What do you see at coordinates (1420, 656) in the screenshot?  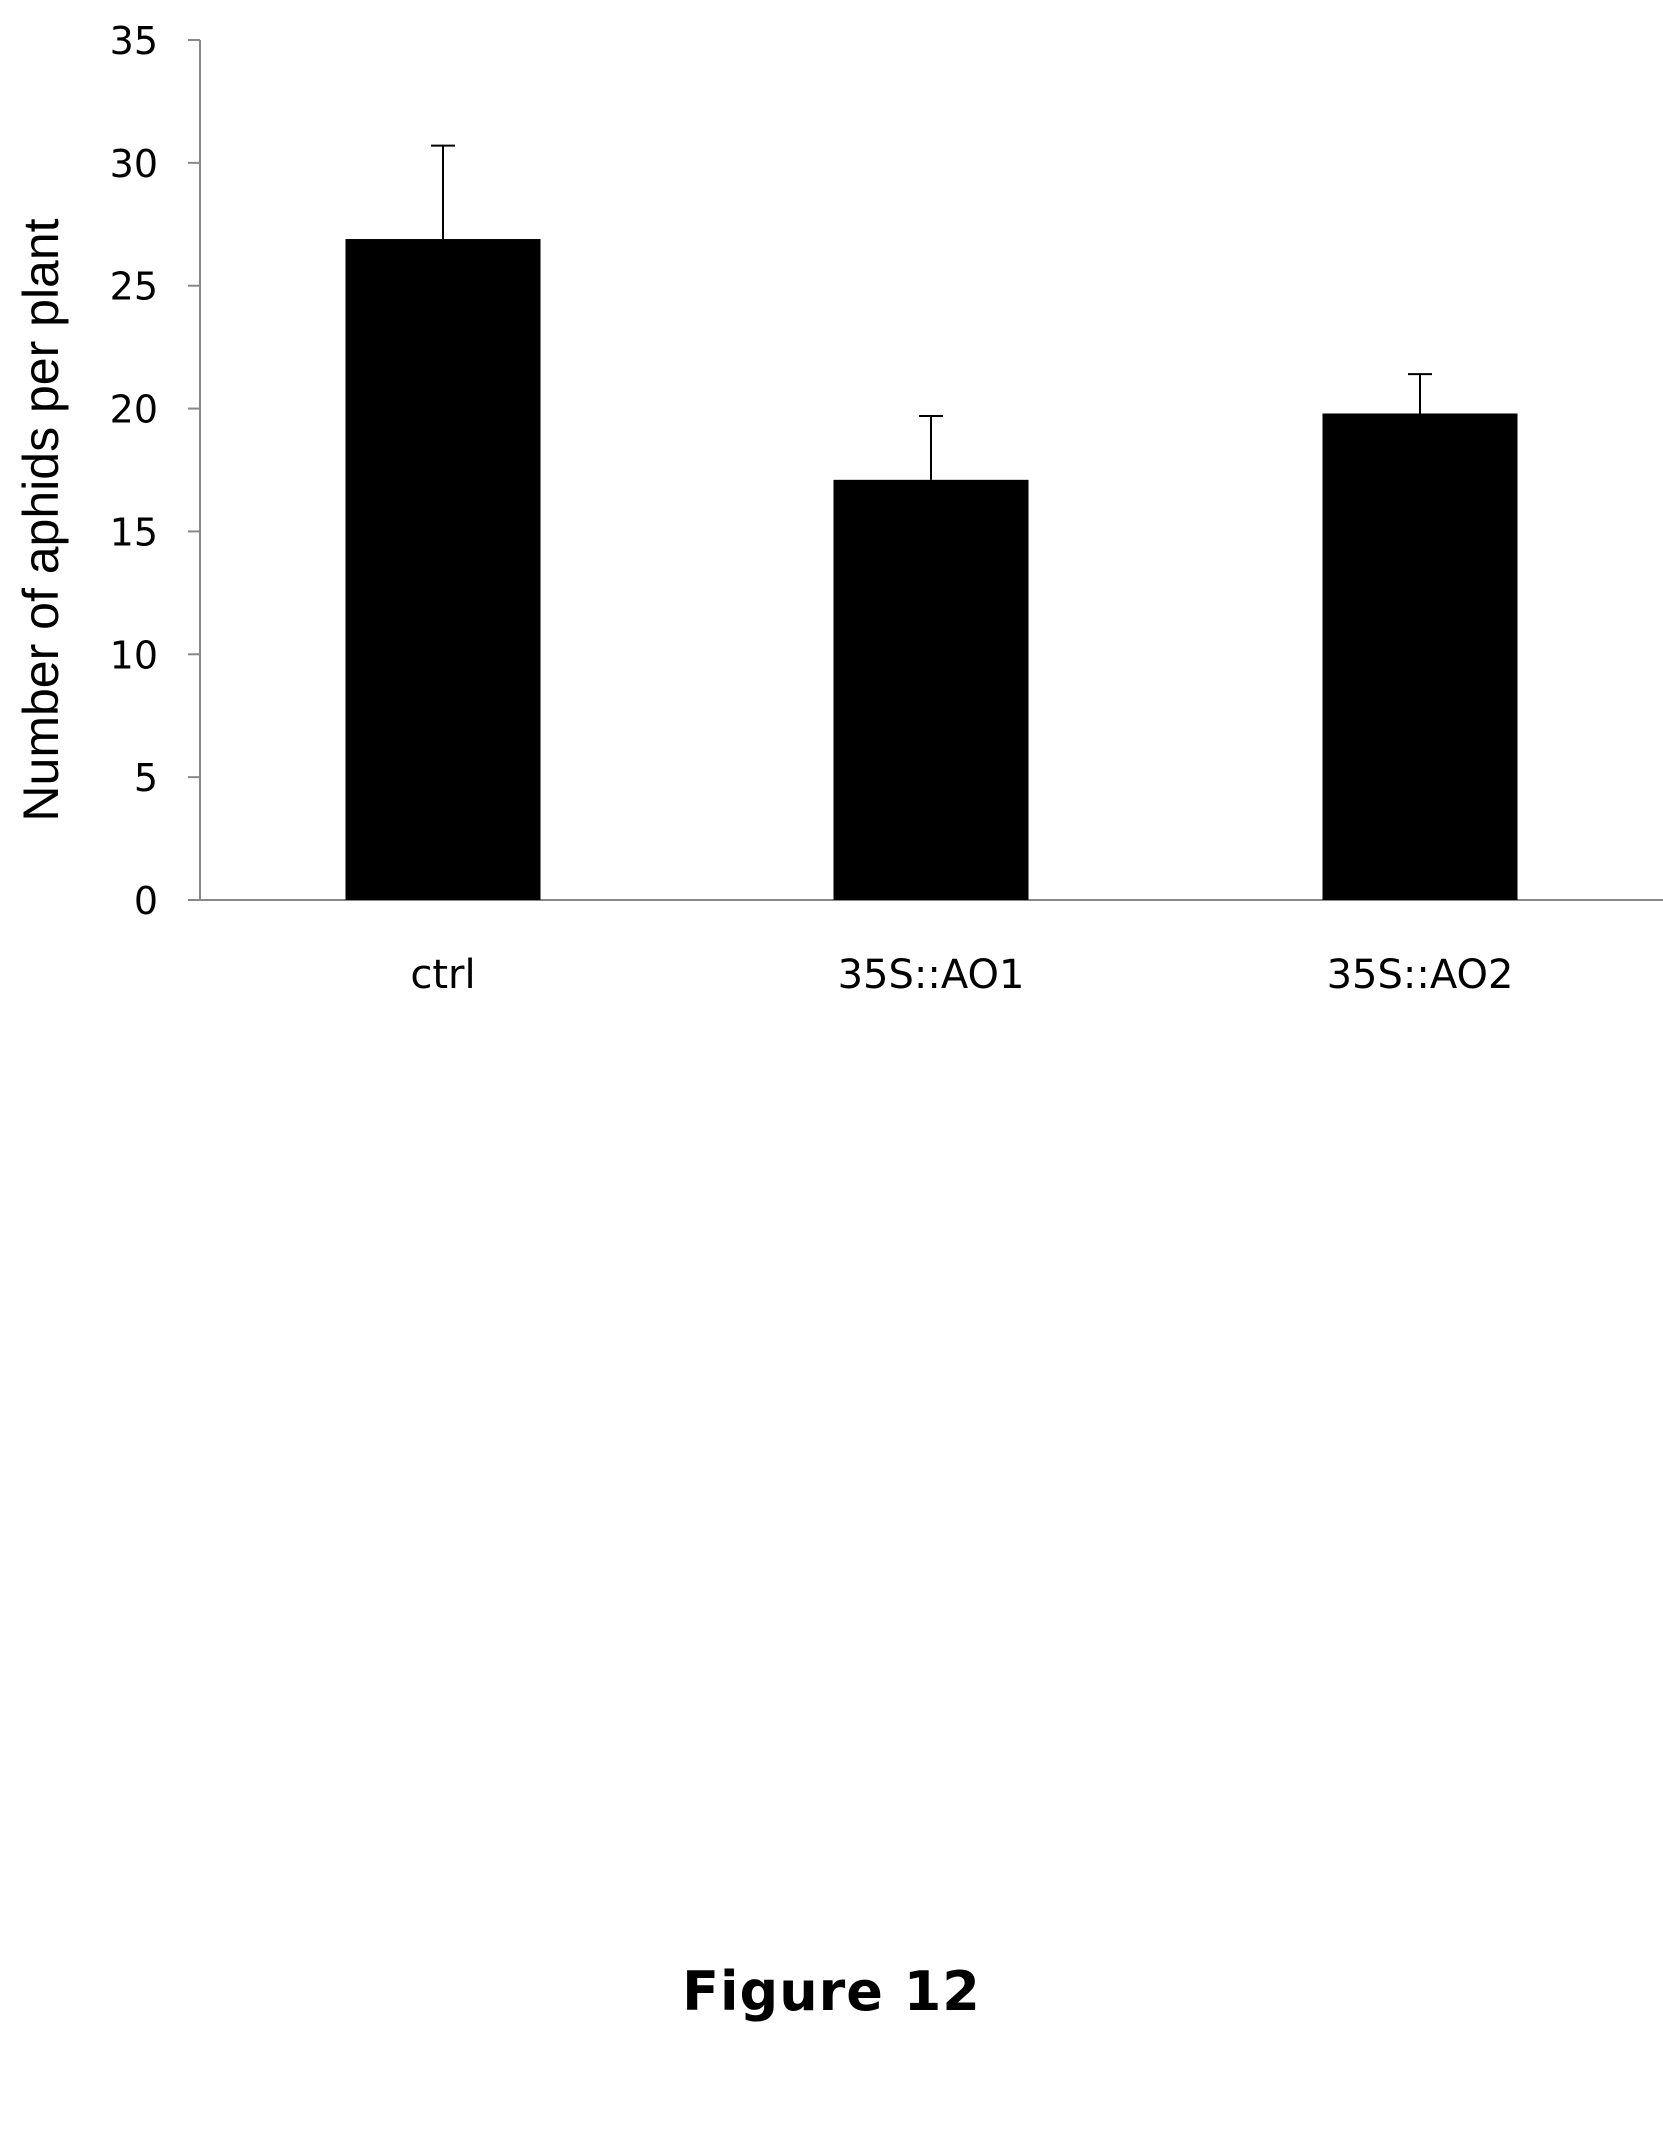 I see `bar-35s-ao2` at bounding box center [1420, 656].